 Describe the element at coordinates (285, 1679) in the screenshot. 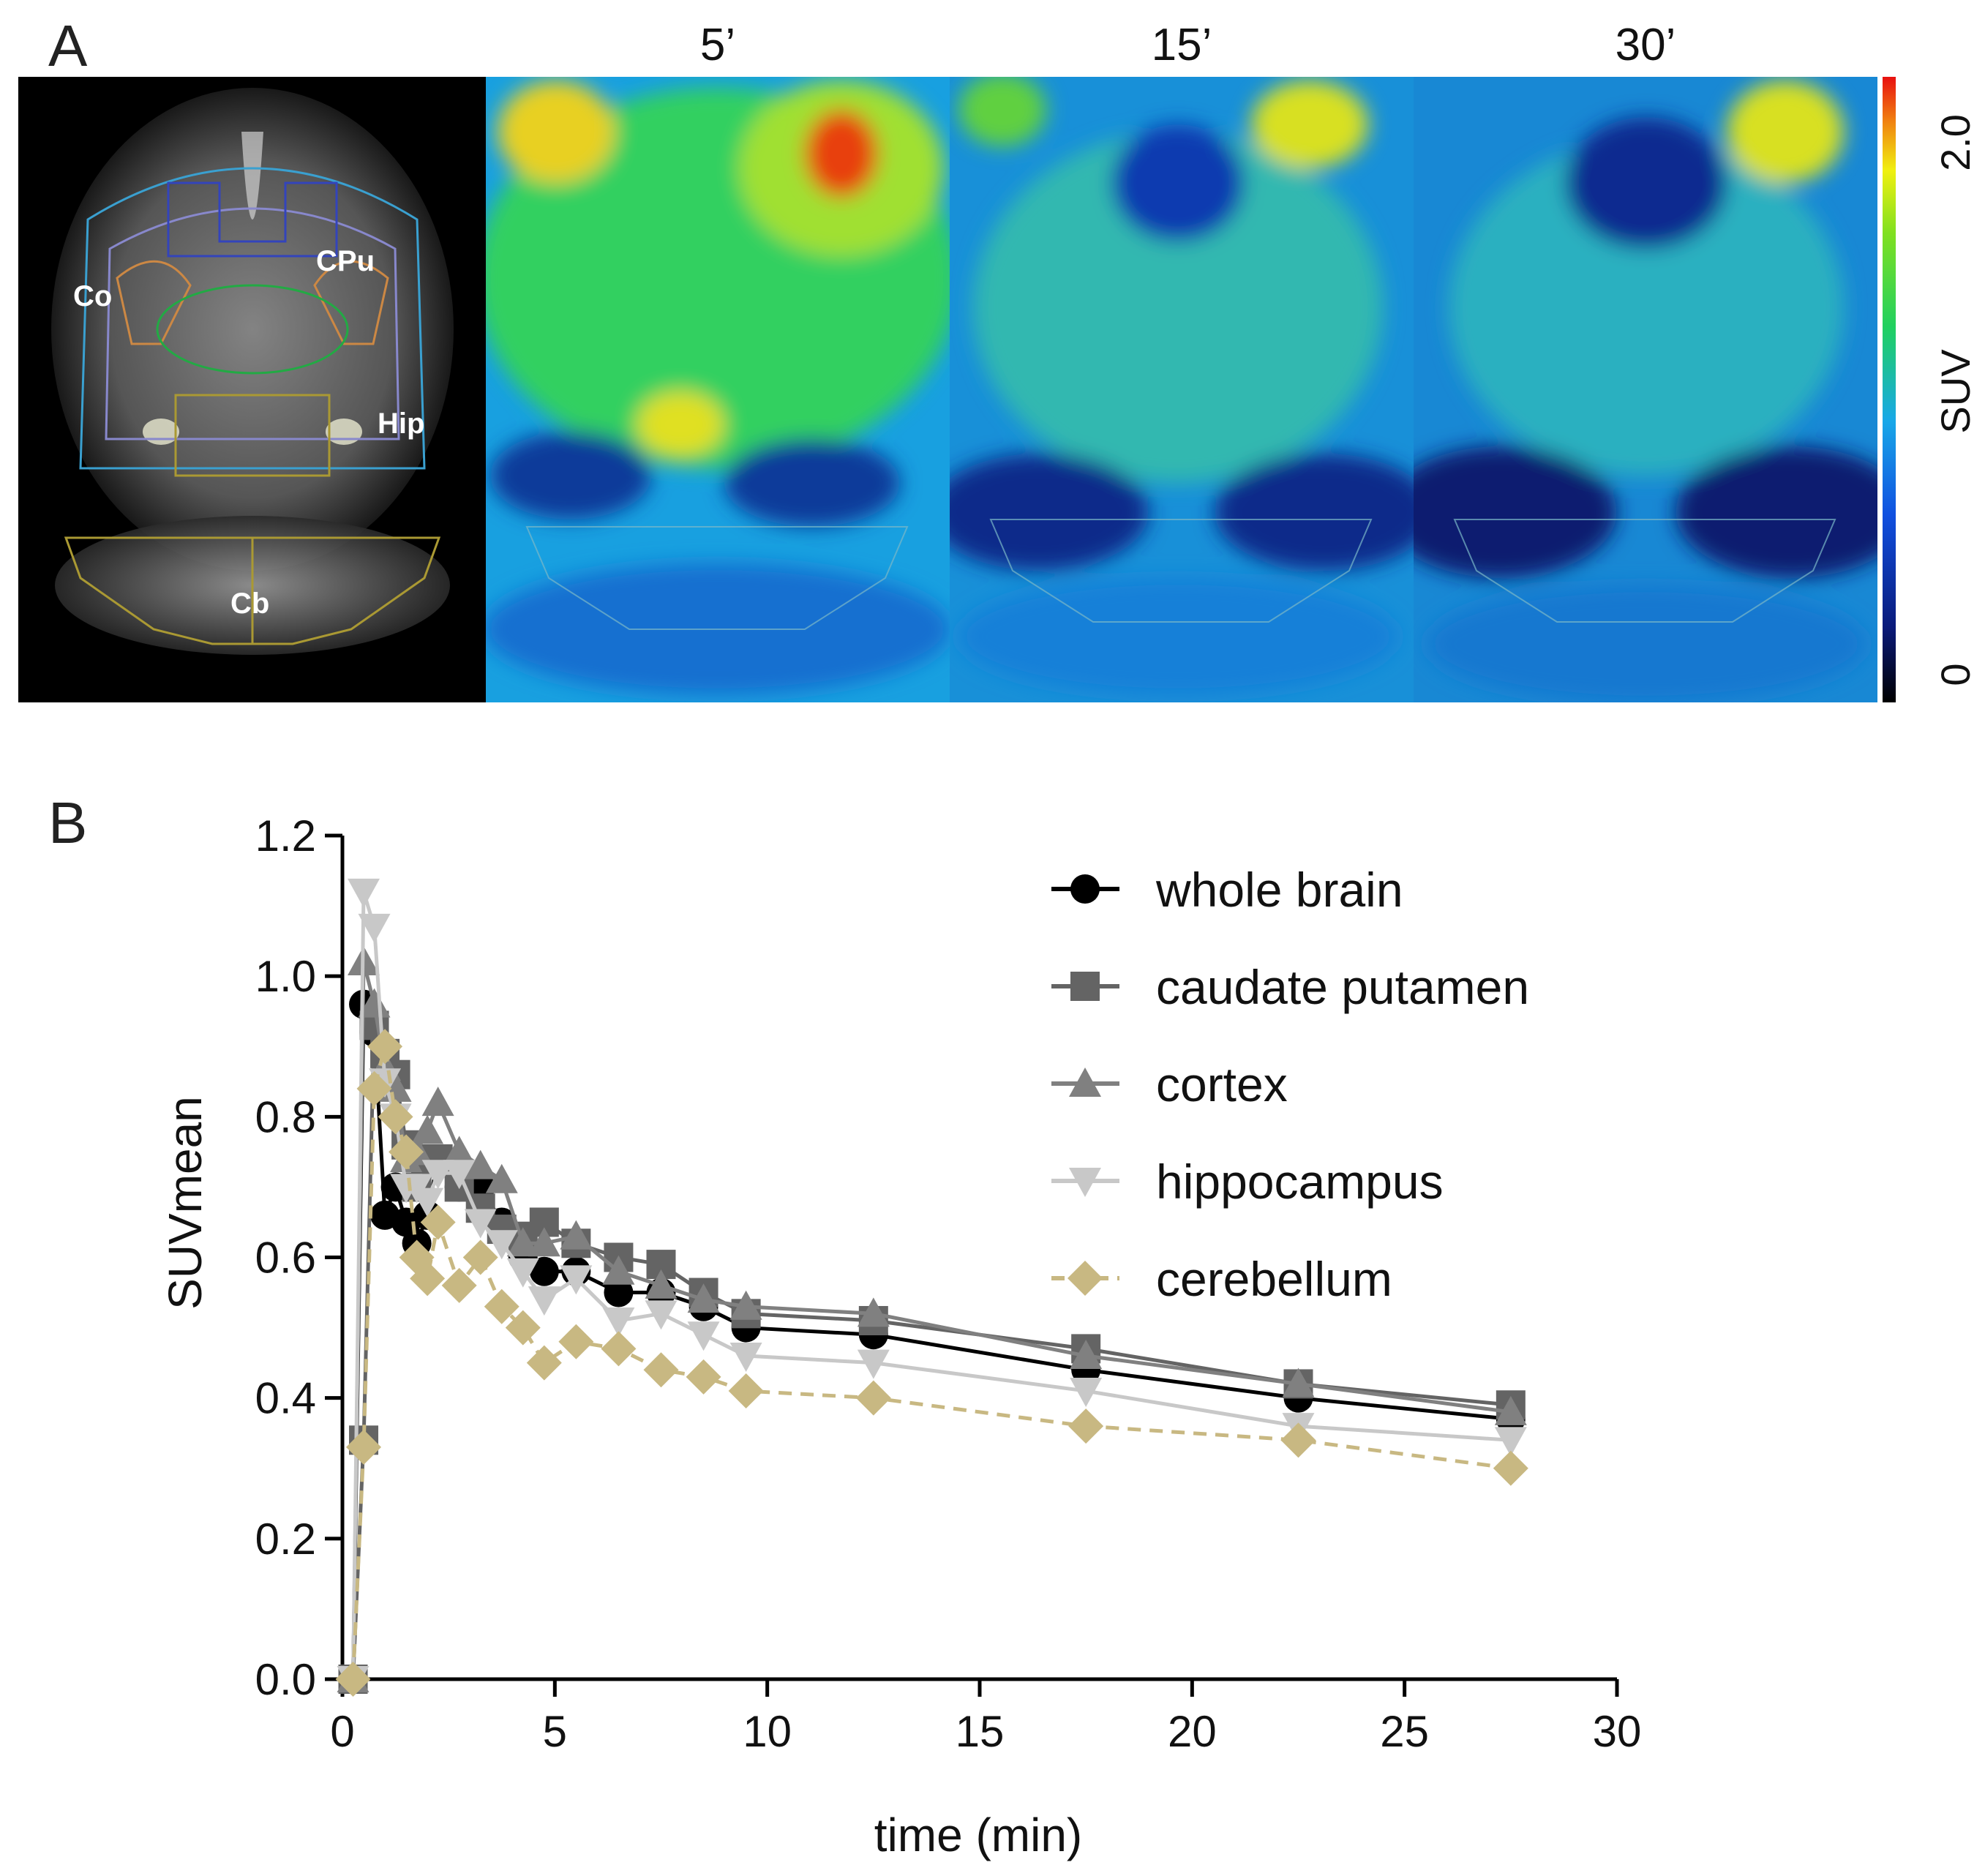

I see `y-tick-label: 0.0` at that location.